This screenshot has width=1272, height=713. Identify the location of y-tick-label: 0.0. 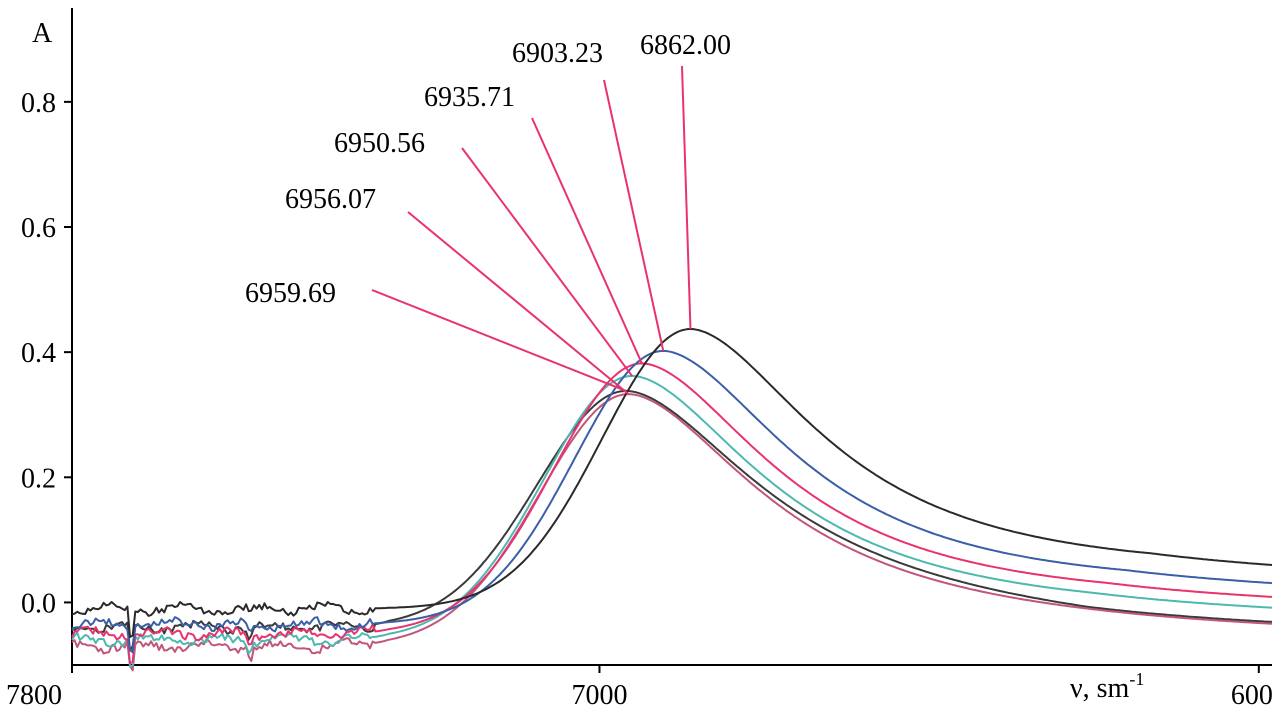
(38, 603).